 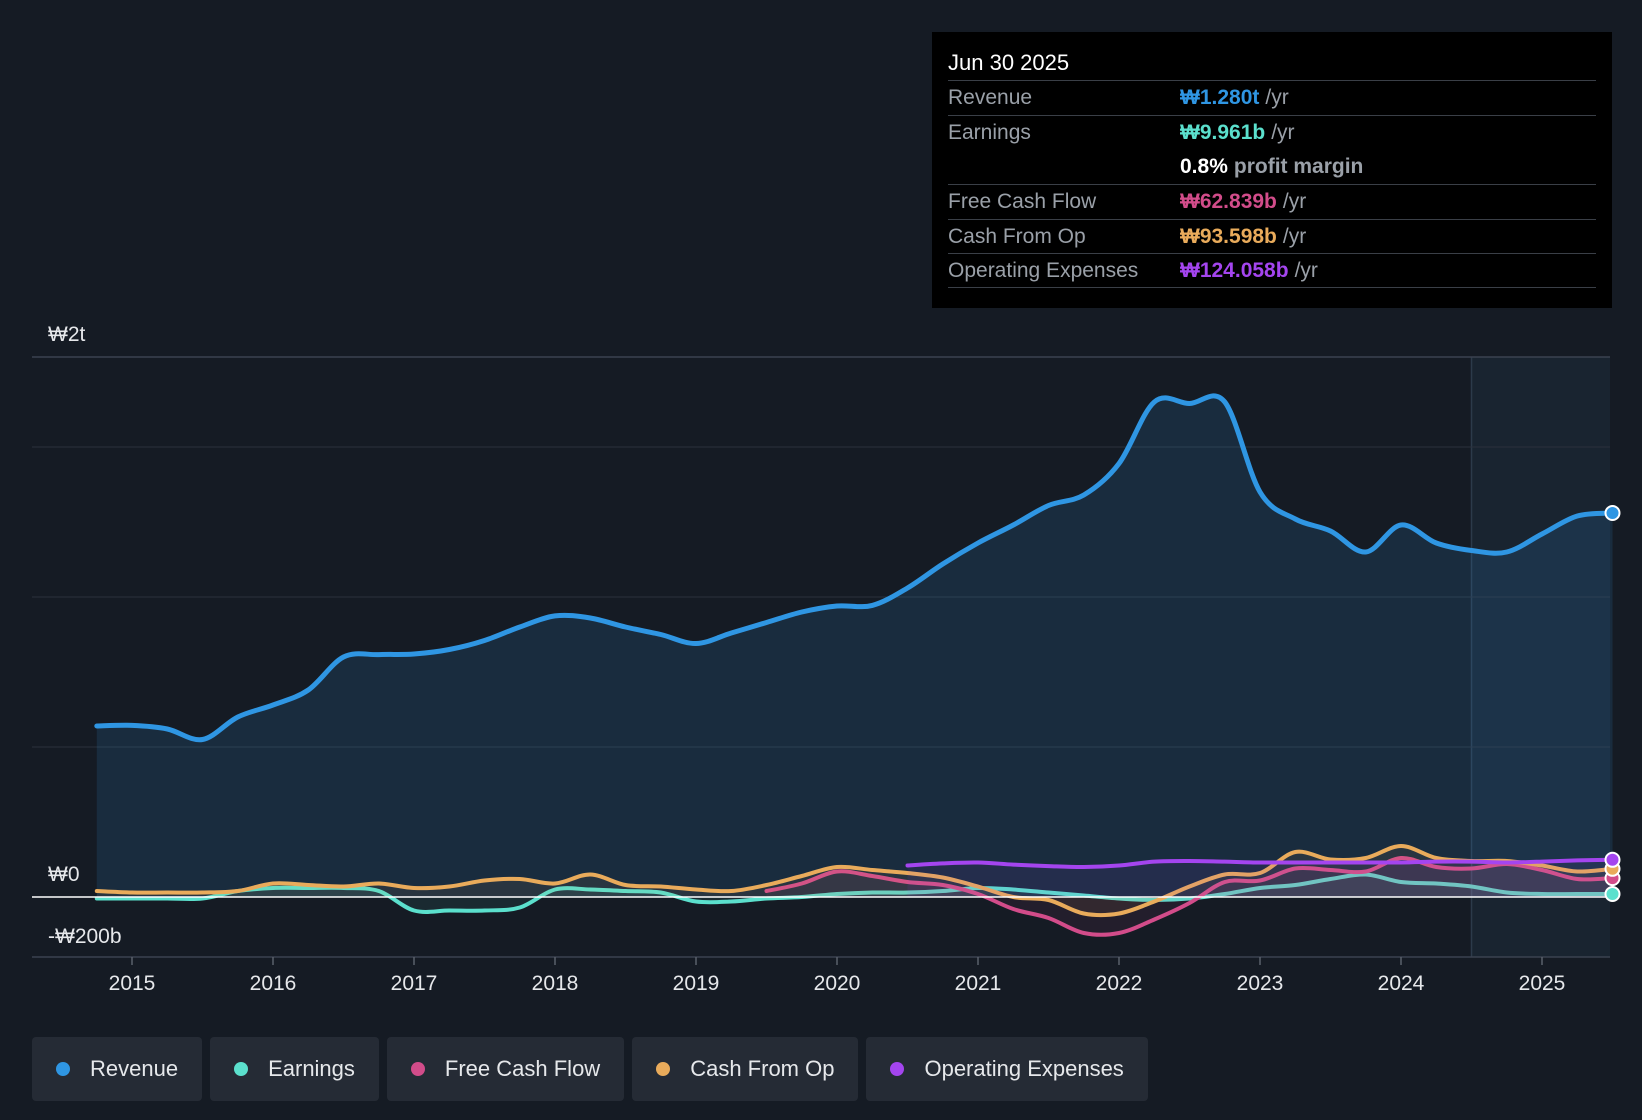 What do you see at coordinates (1223, 132) in the screenshot?
I see `tooltip-value: ₩9.961b` at bounding box center [1223, 132].